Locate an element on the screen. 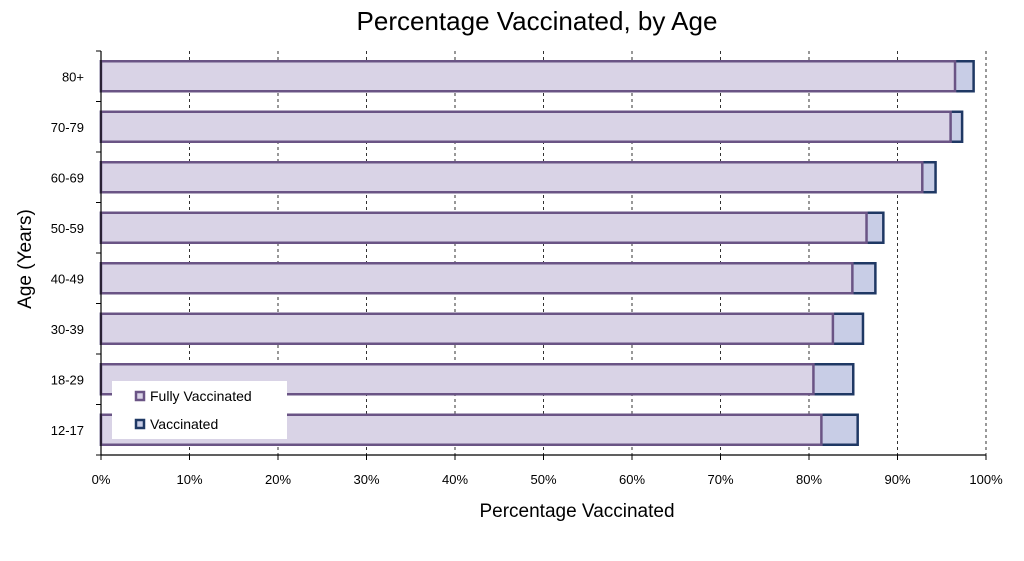 The image size is (1024, 561). y-tick-label: 80+ is located at coordinates (73, 76).